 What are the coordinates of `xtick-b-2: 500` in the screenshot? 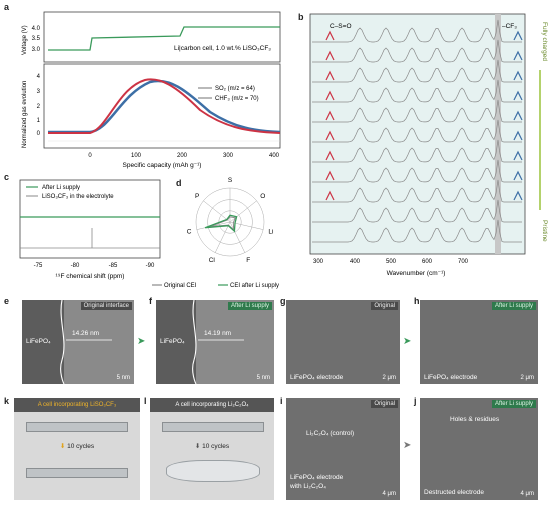 It's located at (391, 262).